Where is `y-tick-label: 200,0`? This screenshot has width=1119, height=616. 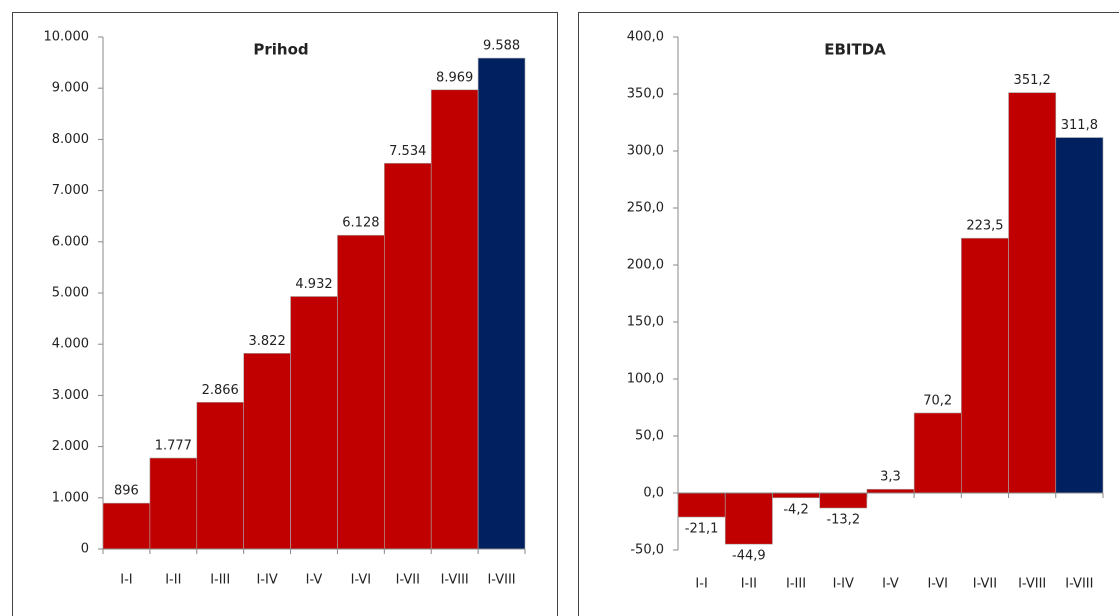 y-tick-label: 200,0 is located at coordinates (645, 265).